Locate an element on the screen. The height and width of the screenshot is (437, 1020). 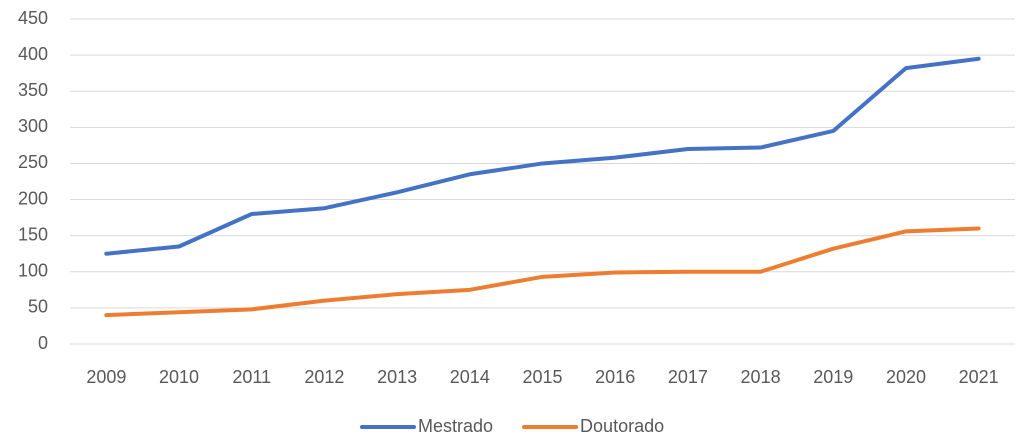
legend-label: Doutorado is located at coordinates (622, 426).